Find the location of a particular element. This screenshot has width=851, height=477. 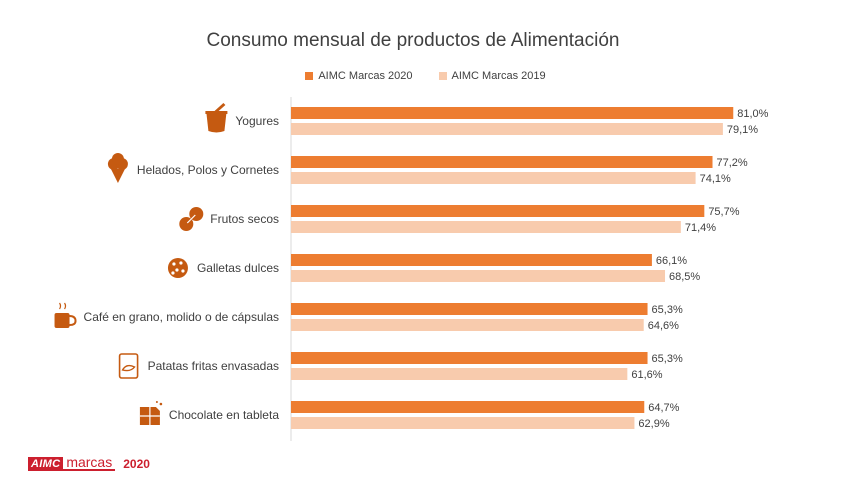

coffee-cup-handle is located at coordinates (73, 320).